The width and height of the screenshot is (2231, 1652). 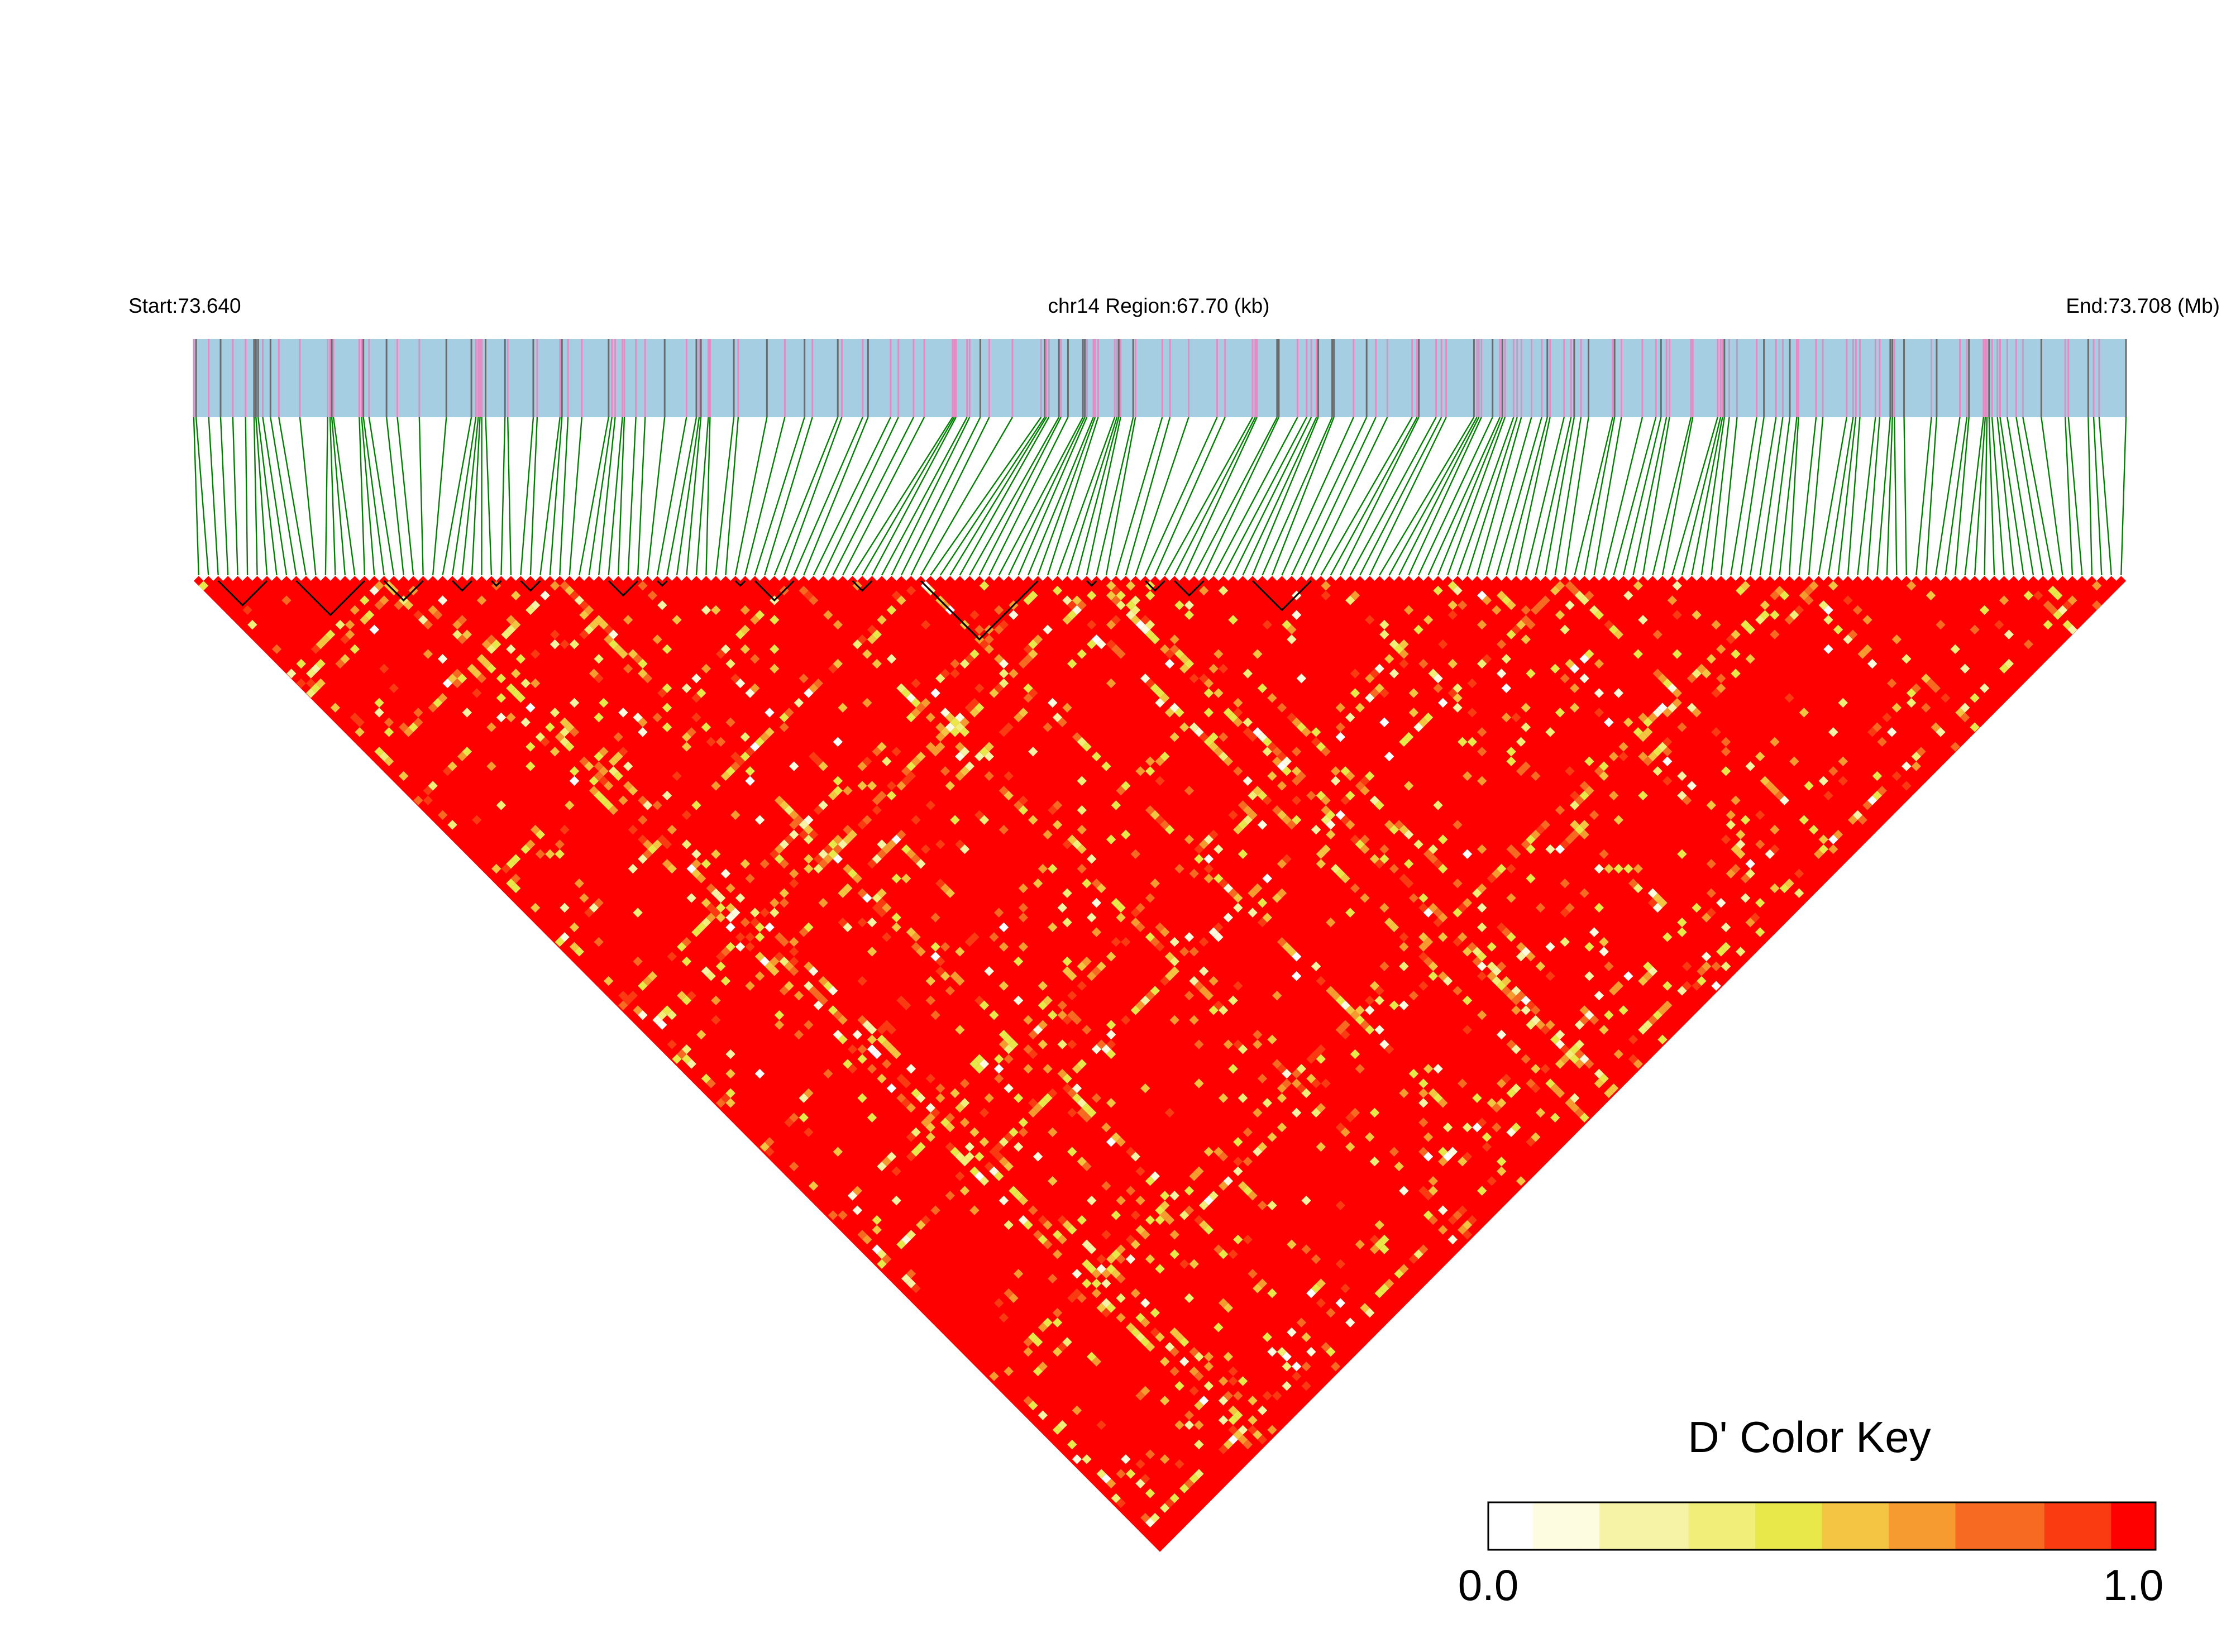 I want to click on snp-position-track, so click(x=1160, y=378).